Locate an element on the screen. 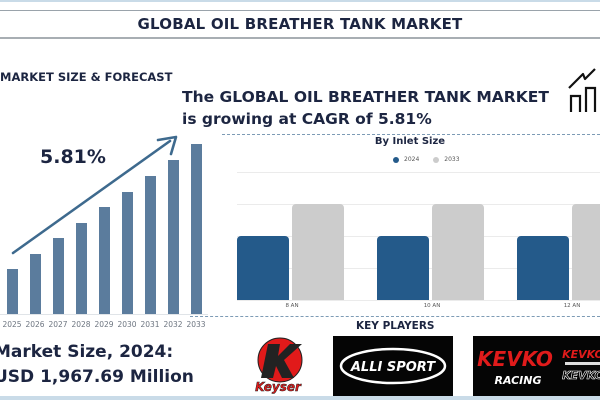 This screenshot has height=400, width=600. legend-label-2033: 2033 is located at coordinates (452, 159).